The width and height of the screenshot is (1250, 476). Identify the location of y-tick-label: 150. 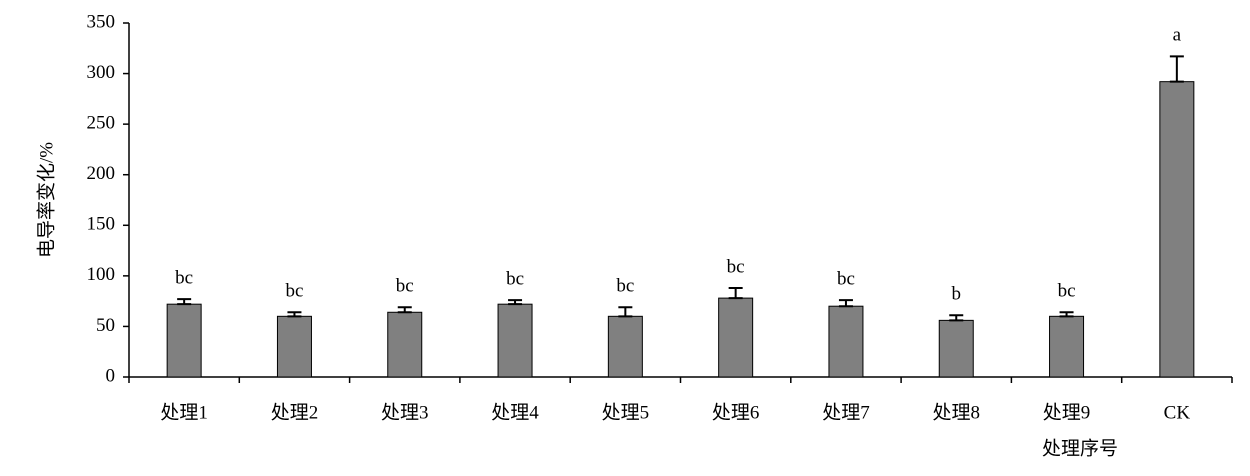
(101, 224).